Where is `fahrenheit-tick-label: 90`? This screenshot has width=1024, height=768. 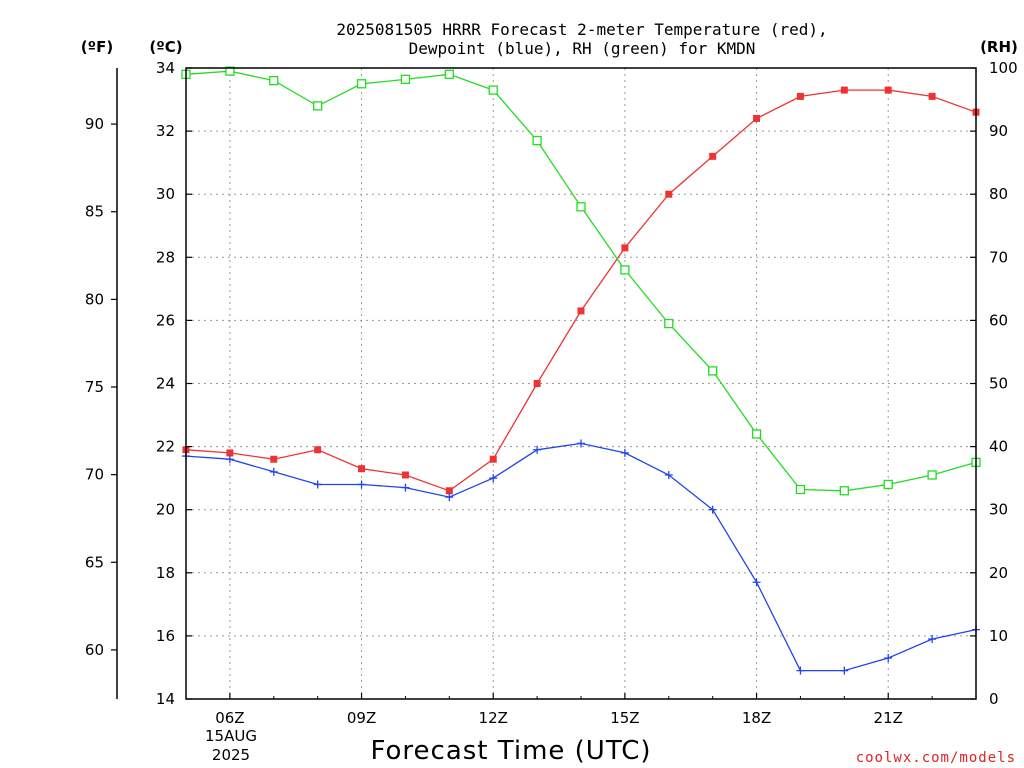
fahrenheit-tick-label: 90 is located at coordinates (94, 124).